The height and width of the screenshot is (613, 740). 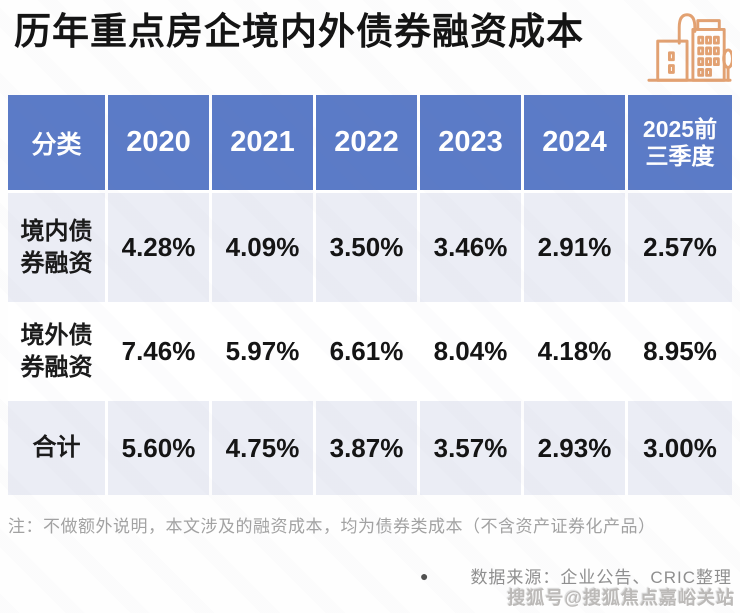 I want to click on header-cell-category: 分类, so click(x=56, y=142).